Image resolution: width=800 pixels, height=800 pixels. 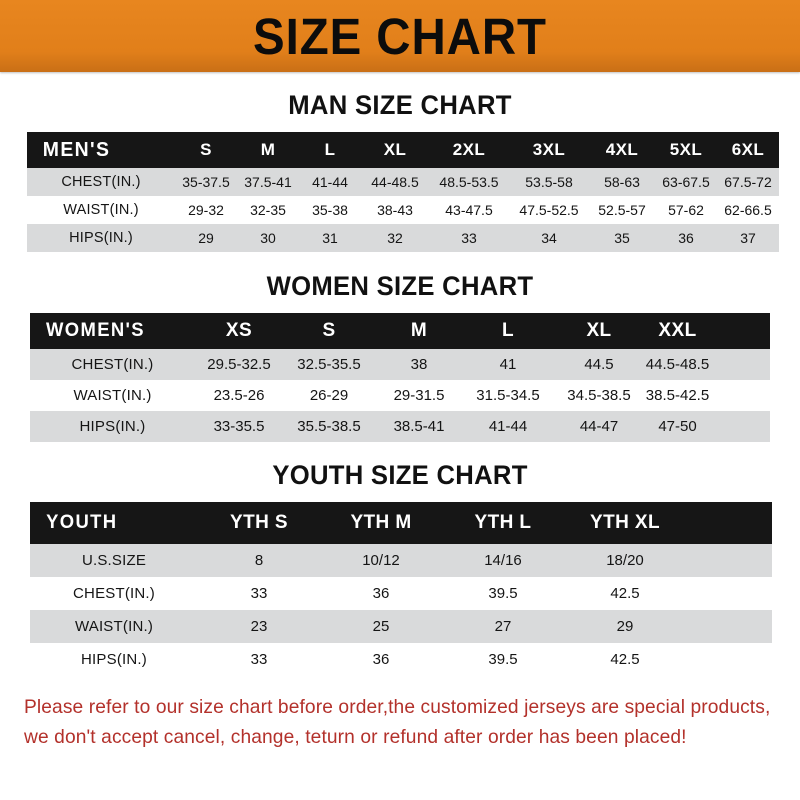 What do you see at coordinates (677, 395) in the screenshot?
I see `cell: 38.5-42.5` at bounding box center [677, 395].